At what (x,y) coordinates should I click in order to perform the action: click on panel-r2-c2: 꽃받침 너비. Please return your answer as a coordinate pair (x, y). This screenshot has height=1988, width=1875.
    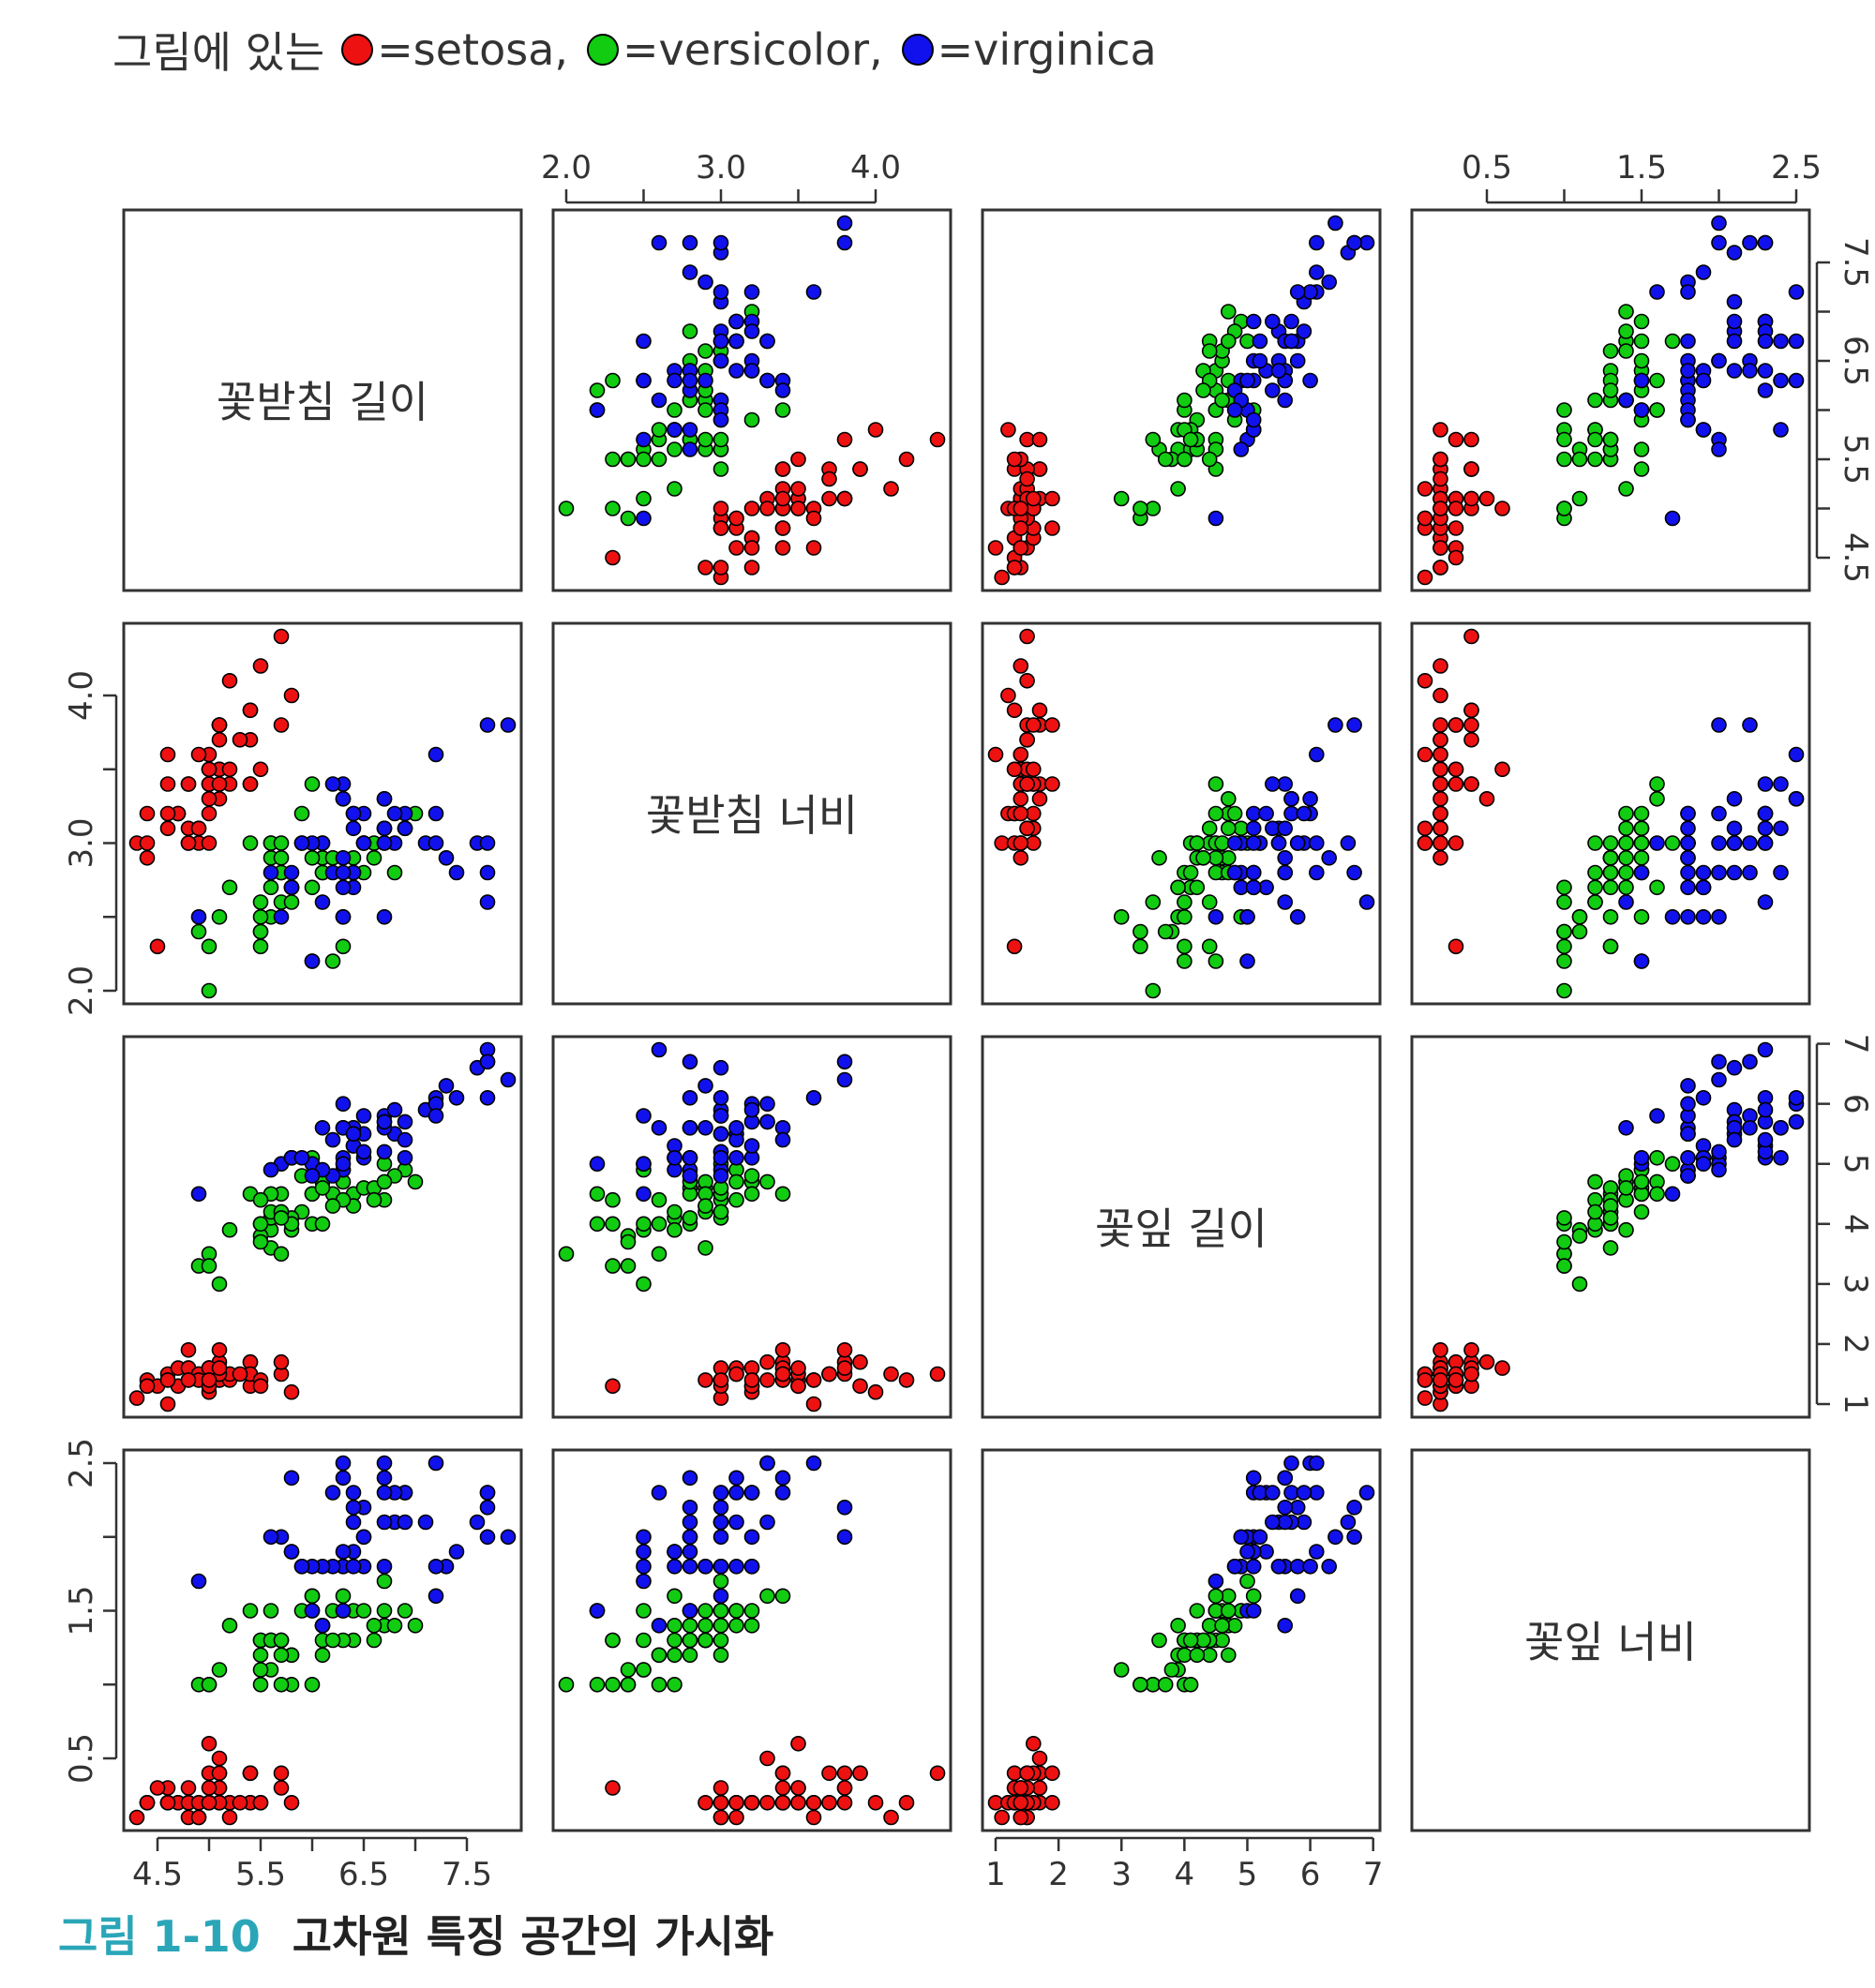
    Looking at the image, I should click on (751, 813).